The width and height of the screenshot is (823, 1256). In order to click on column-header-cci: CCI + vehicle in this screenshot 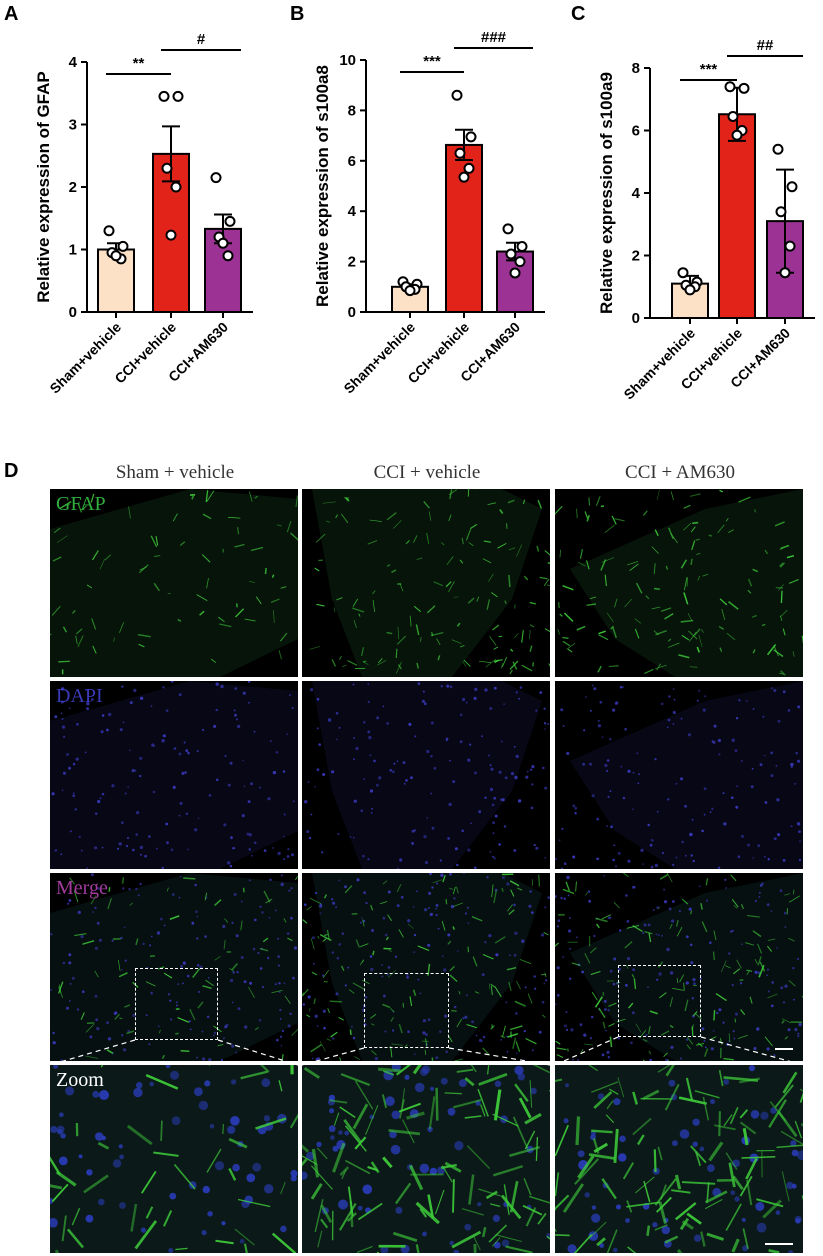, I will do `click(427, 472)`.